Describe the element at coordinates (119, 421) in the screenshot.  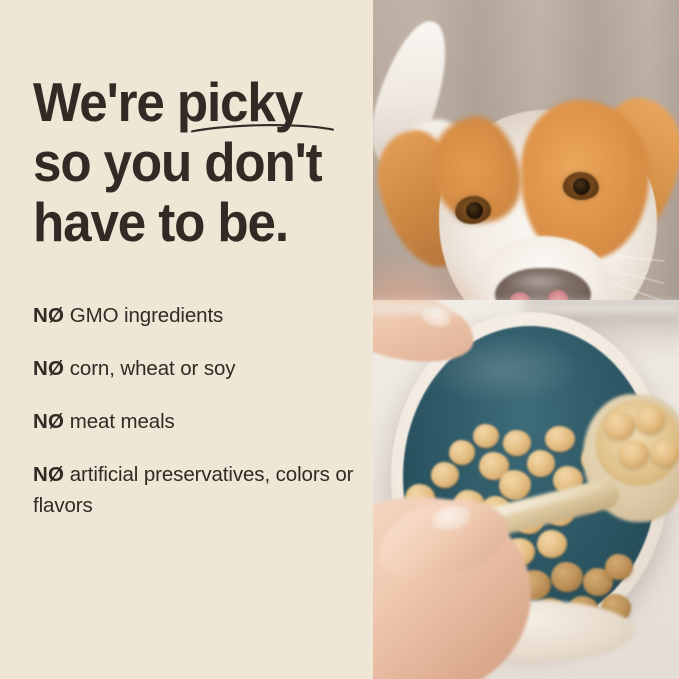
I see `claim-text: meat meals` at that location.